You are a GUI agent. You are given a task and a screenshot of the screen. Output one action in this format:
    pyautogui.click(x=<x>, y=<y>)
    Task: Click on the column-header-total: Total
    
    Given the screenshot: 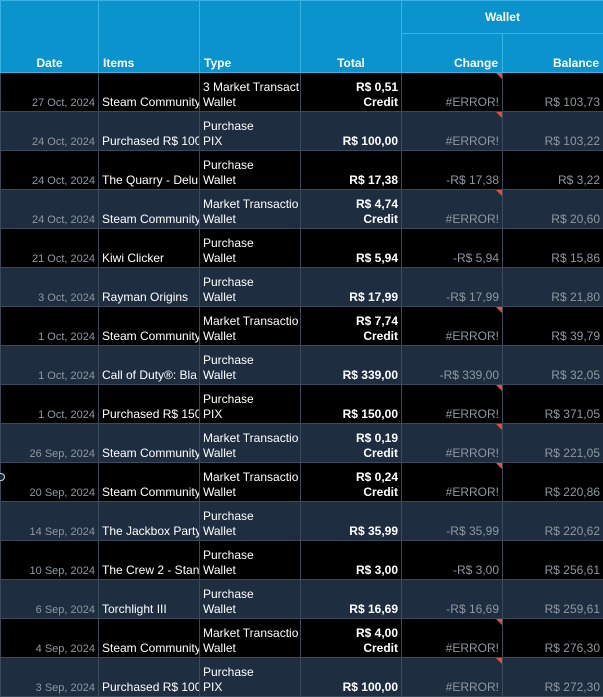 What is the action you would take?
    pyautogui.click(x=351, y=37)
    